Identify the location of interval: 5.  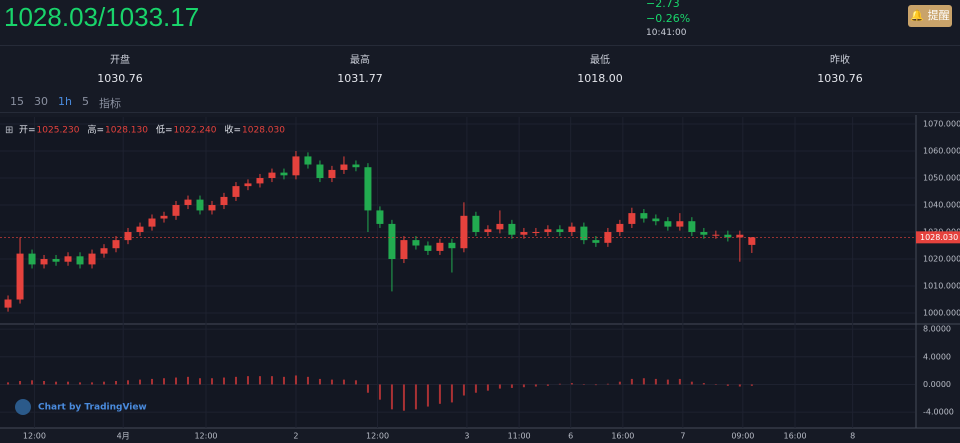
(85, 101).